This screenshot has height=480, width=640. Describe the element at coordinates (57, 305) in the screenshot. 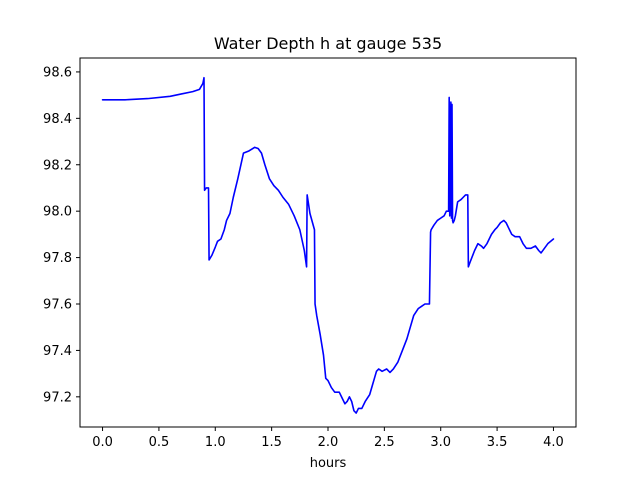

I see `y-tick-label: 97.6` at that location.